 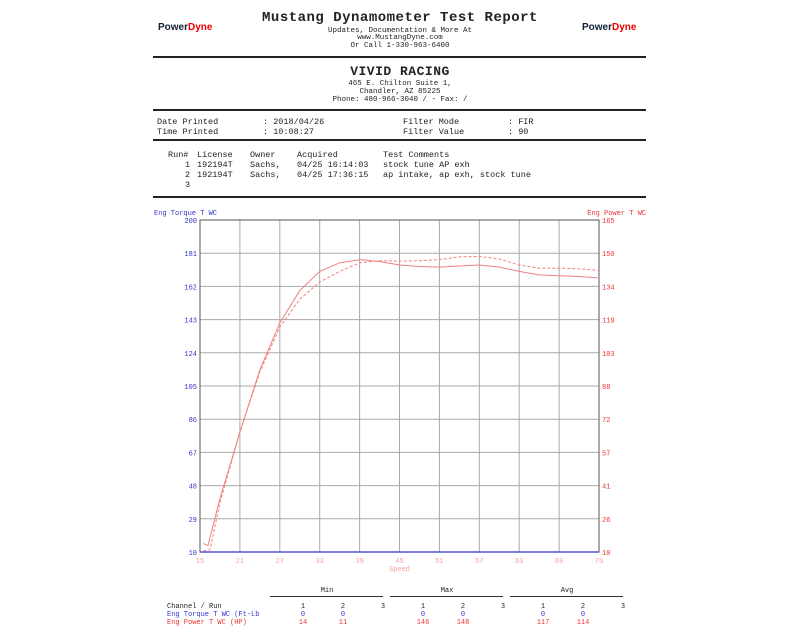 I want to click on y-right-tick-label: 72, so click(x=606, y=421).